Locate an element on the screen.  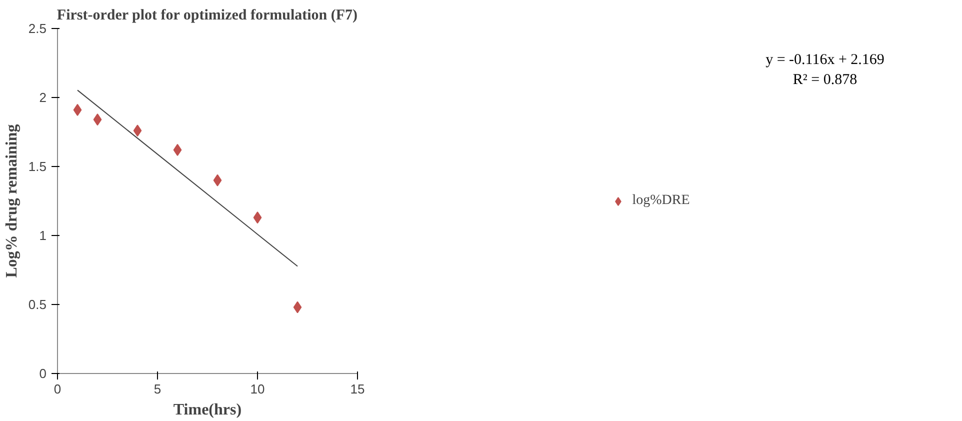
y-tick-label: 0.5 is located at coordinates (37, 304).